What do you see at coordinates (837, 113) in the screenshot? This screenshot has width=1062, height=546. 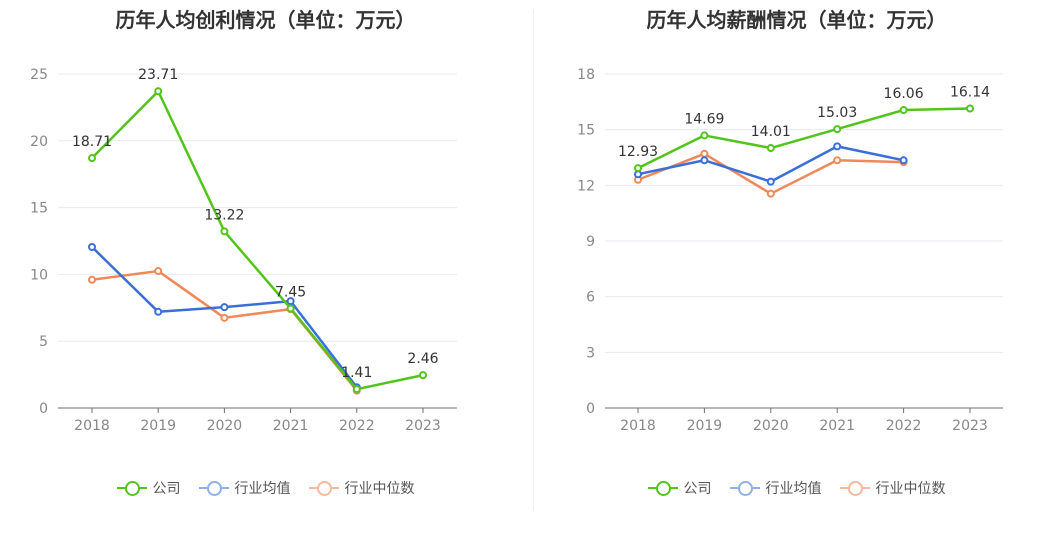 I see `data-label: 15.03` at bounding box center [837, 113].